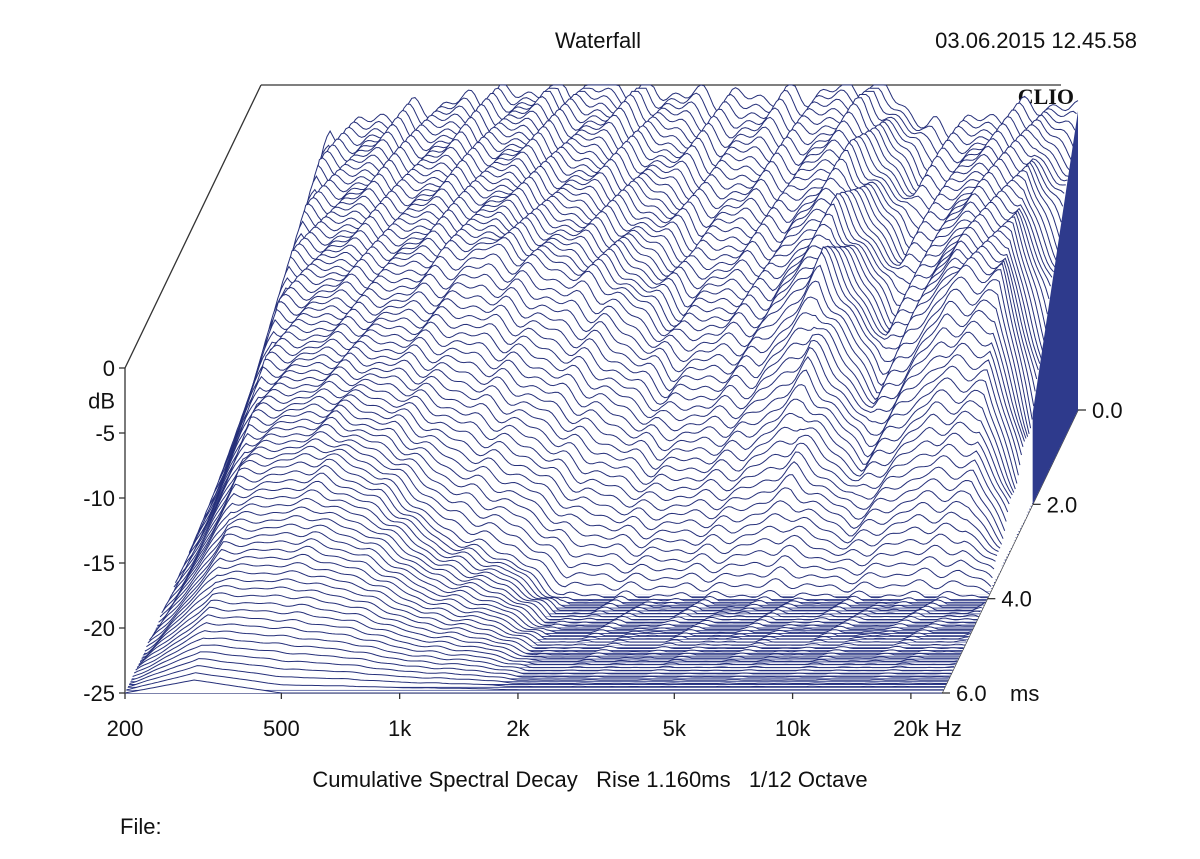 The height and width of the screenshot is (859, 1200). What do you see at coordinates (598, 40) in the screenshot?
I see `chart-title: Waterfall` at bounding box center [598, 40].